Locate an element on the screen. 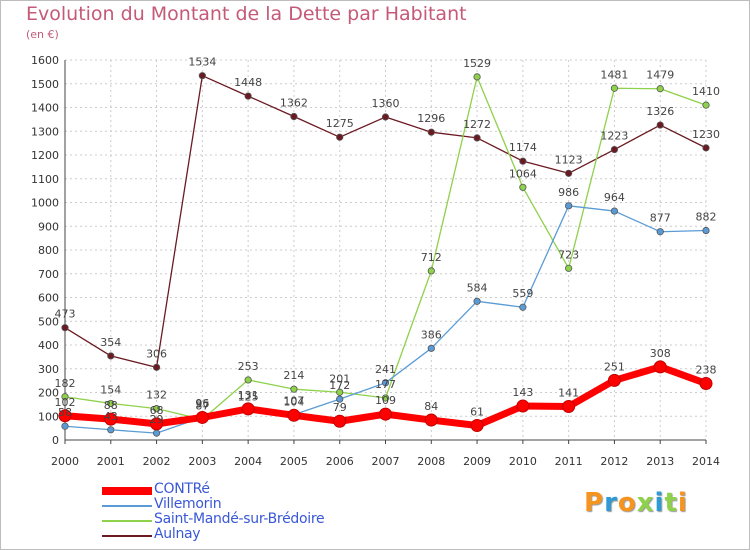 This screenshot has width=750, height=550. data-label-aulnay: 1123 is located at coordinates (569, 159).